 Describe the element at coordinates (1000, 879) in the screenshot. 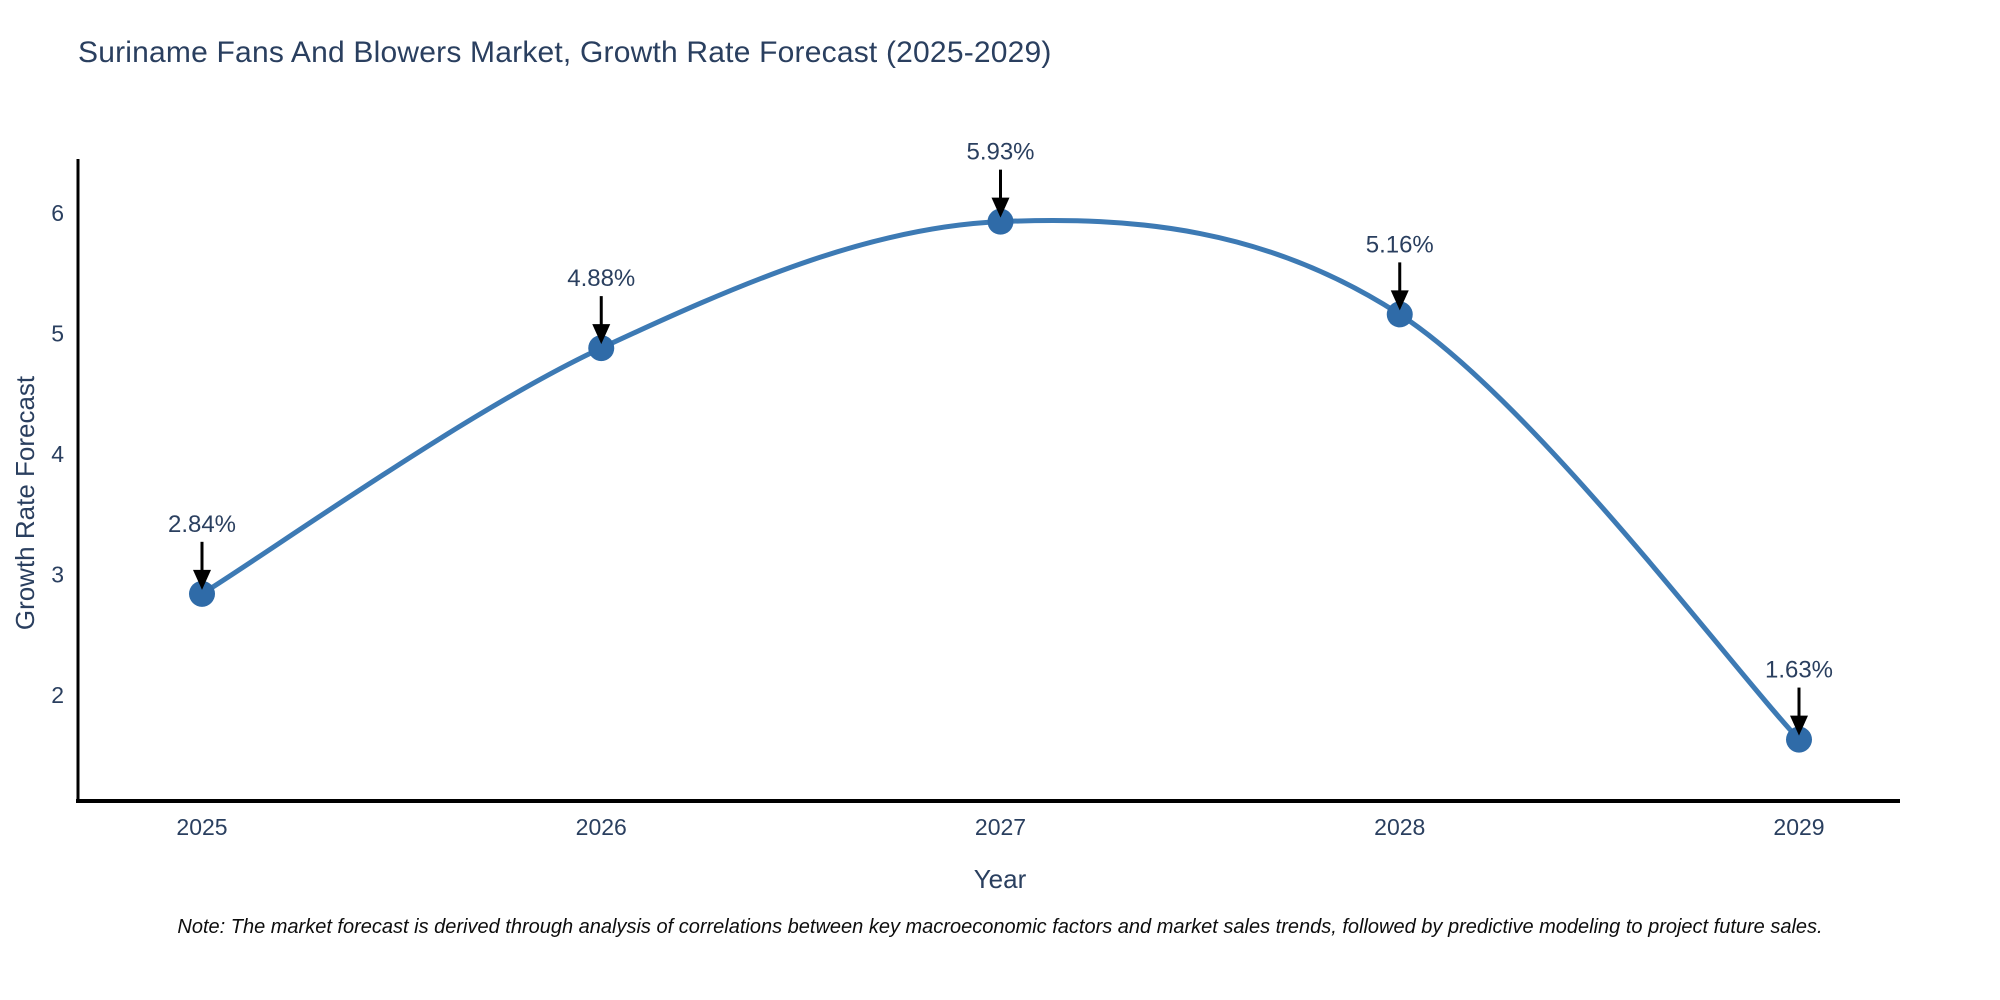

I see `x-axis-title: Year` at that location.